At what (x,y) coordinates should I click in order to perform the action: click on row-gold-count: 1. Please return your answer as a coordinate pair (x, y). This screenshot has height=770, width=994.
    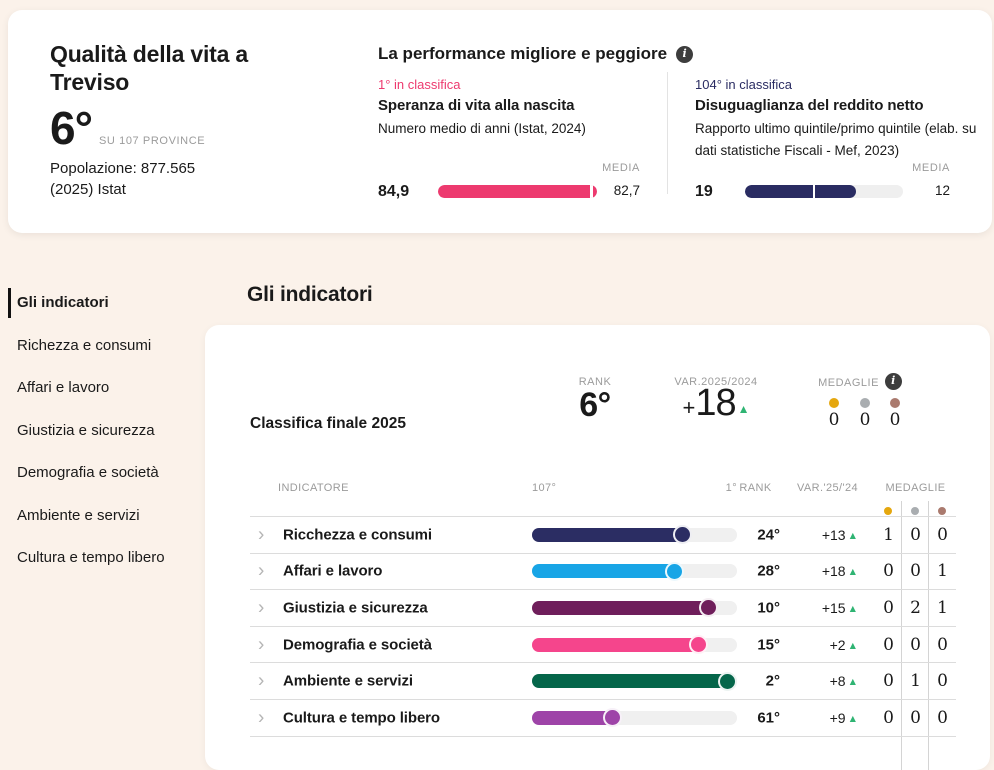
    Looking at the image, I should click on (888, 534).